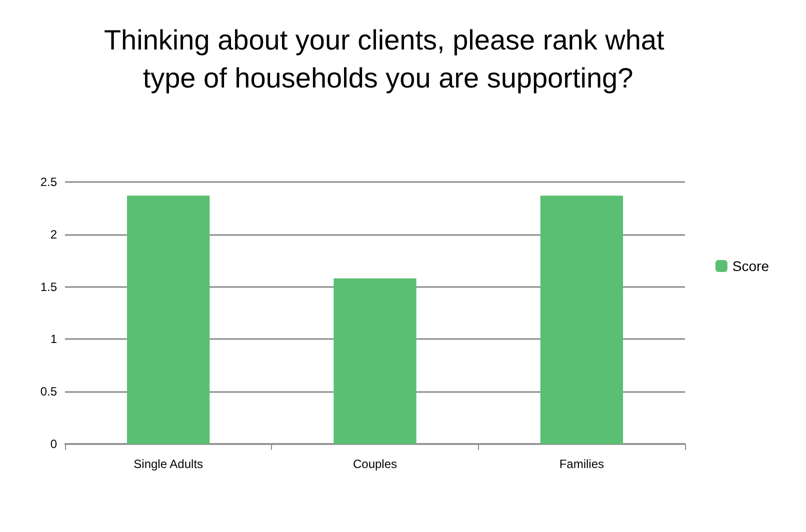 The image size is (806, 532). What do you see at coordinates (375, 464) in the screenshot?
I see `x-tick-label: Couples` at bounding box center [375, 464].